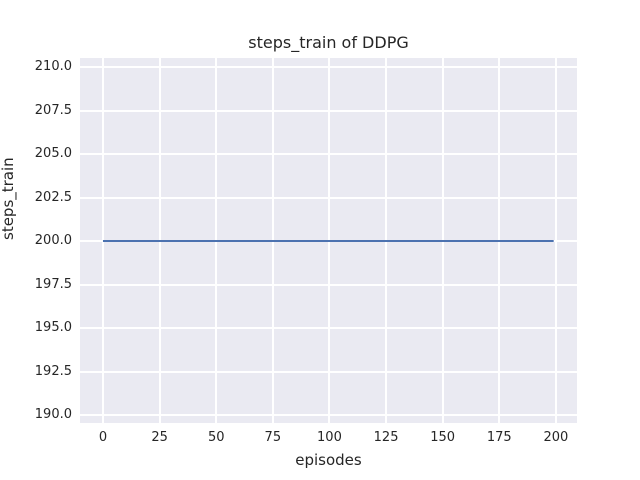  What do you see at coordinates (328, 42) in the screenshot?
I see `chart-title: steps_train of DDPG` at bounding box center [328, 42].